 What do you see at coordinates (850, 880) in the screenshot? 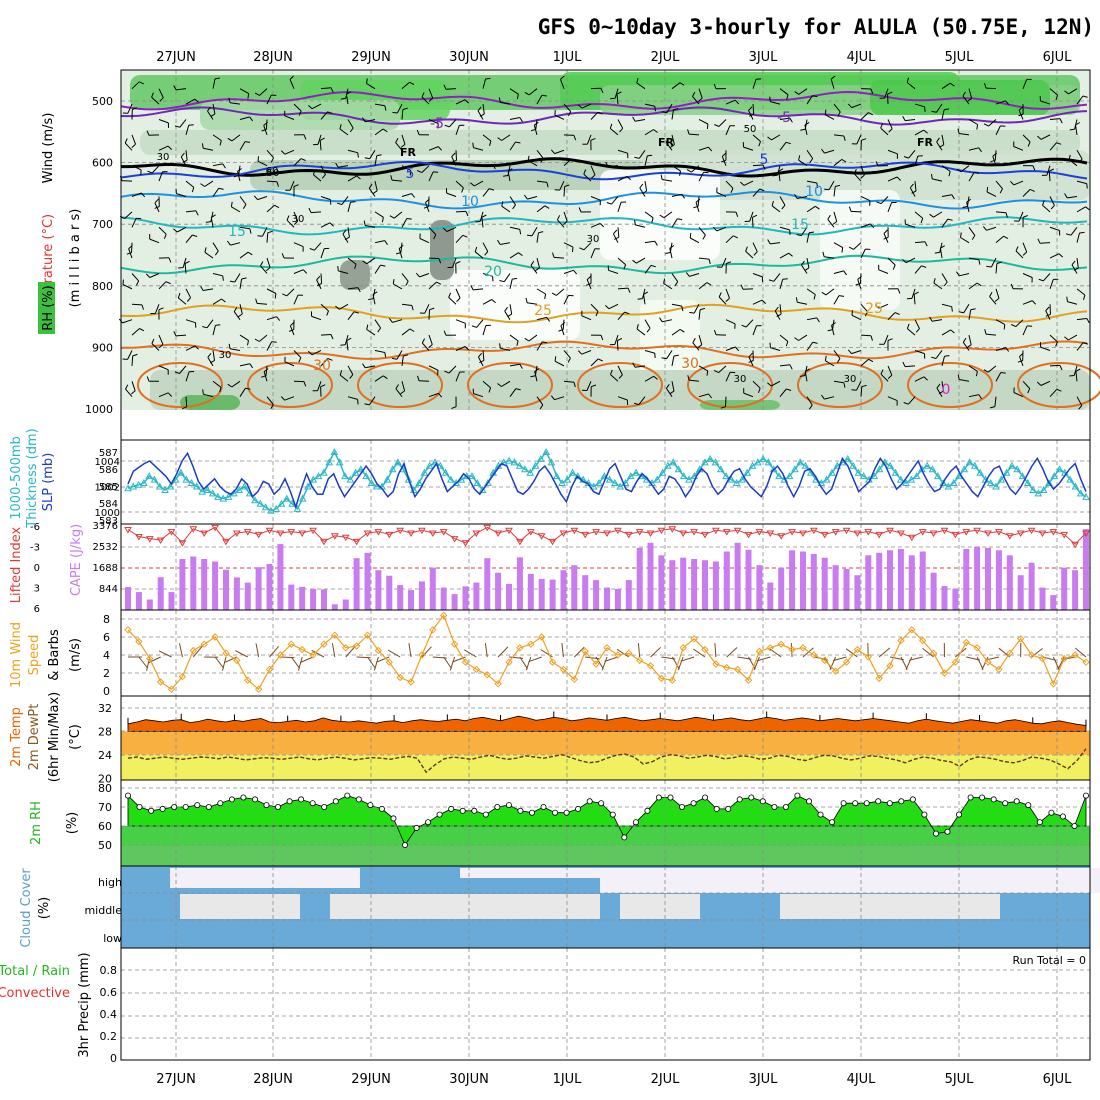
I see `cloud-gap` at bounding box center [850, 880].